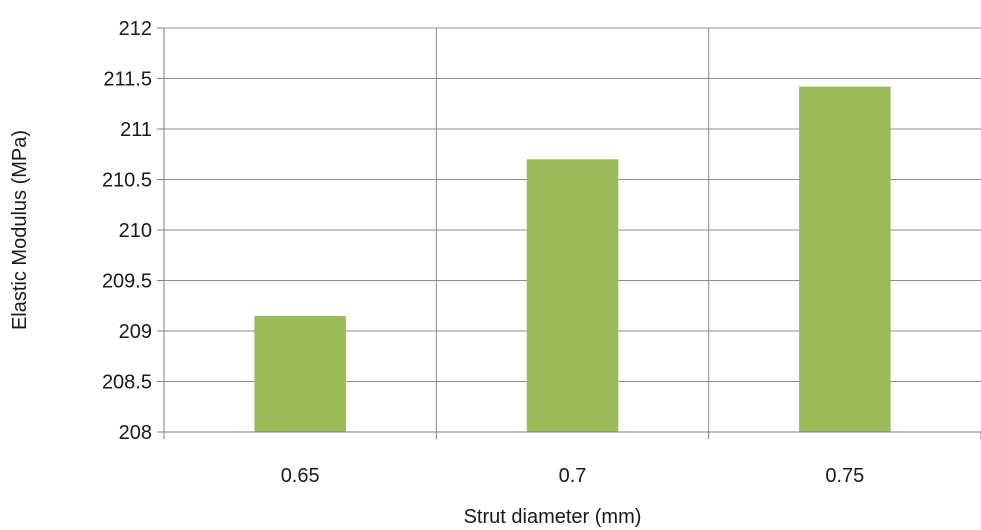 This screenshot has height=530, width=981. I want to click on x-axis-title: Strut diameter (mm), so click(553, 517).